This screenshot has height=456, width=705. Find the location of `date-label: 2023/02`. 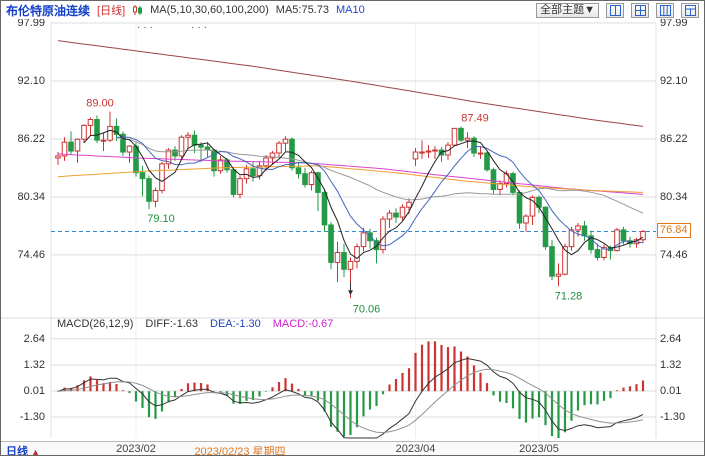

date-label: 2023/02 is located at coordinates (136, 449).